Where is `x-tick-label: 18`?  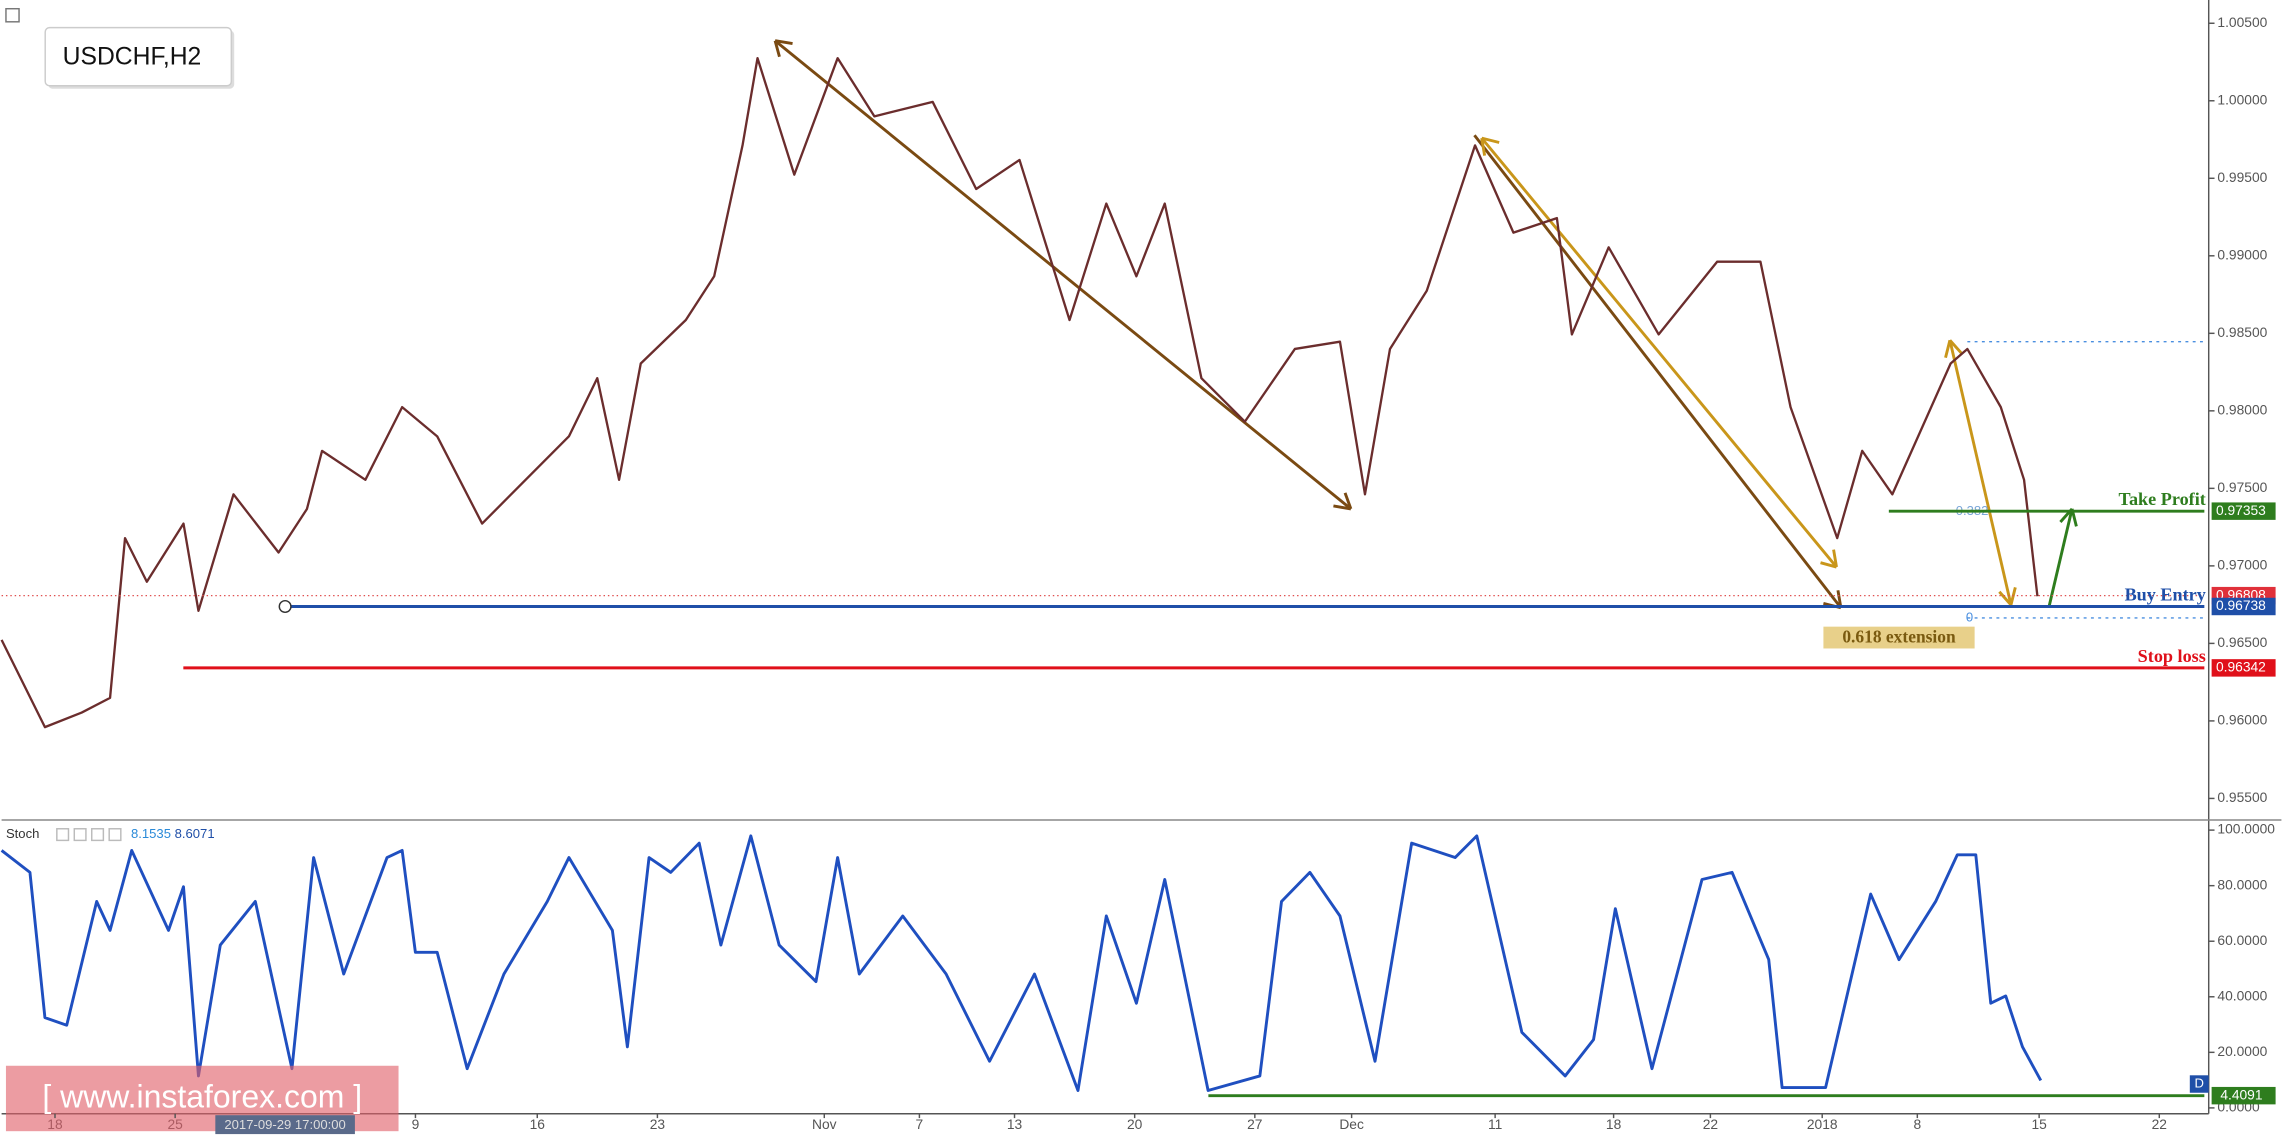 x-tick-label: 18 is located at coordinates (1614, 1124).